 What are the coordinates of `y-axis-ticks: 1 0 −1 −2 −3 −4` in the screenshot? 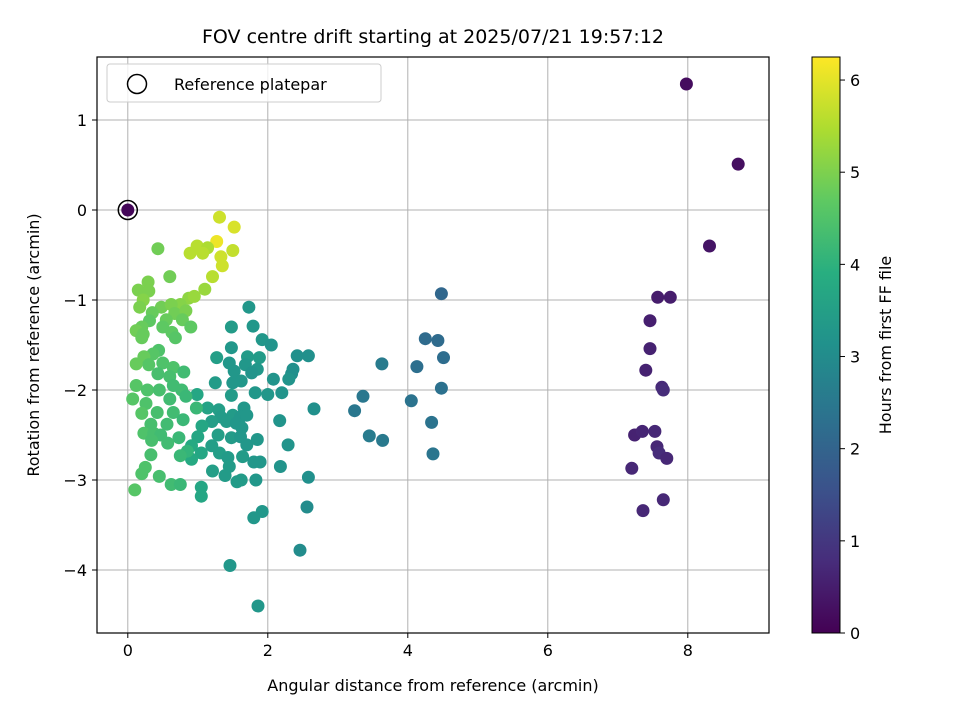 It's located at (80, 345).